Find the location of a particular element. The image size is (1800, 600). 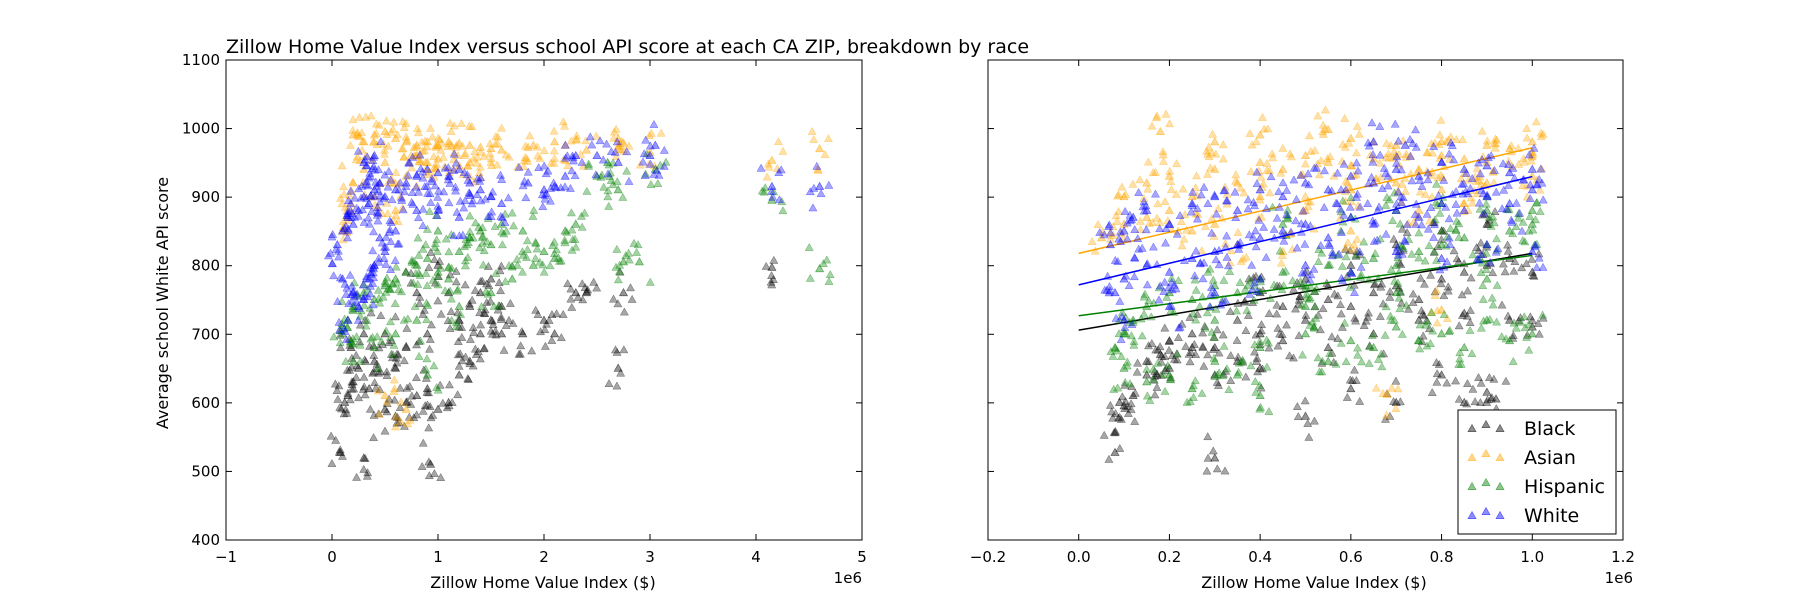

legend-marker is located at coordinates (1500, 486).